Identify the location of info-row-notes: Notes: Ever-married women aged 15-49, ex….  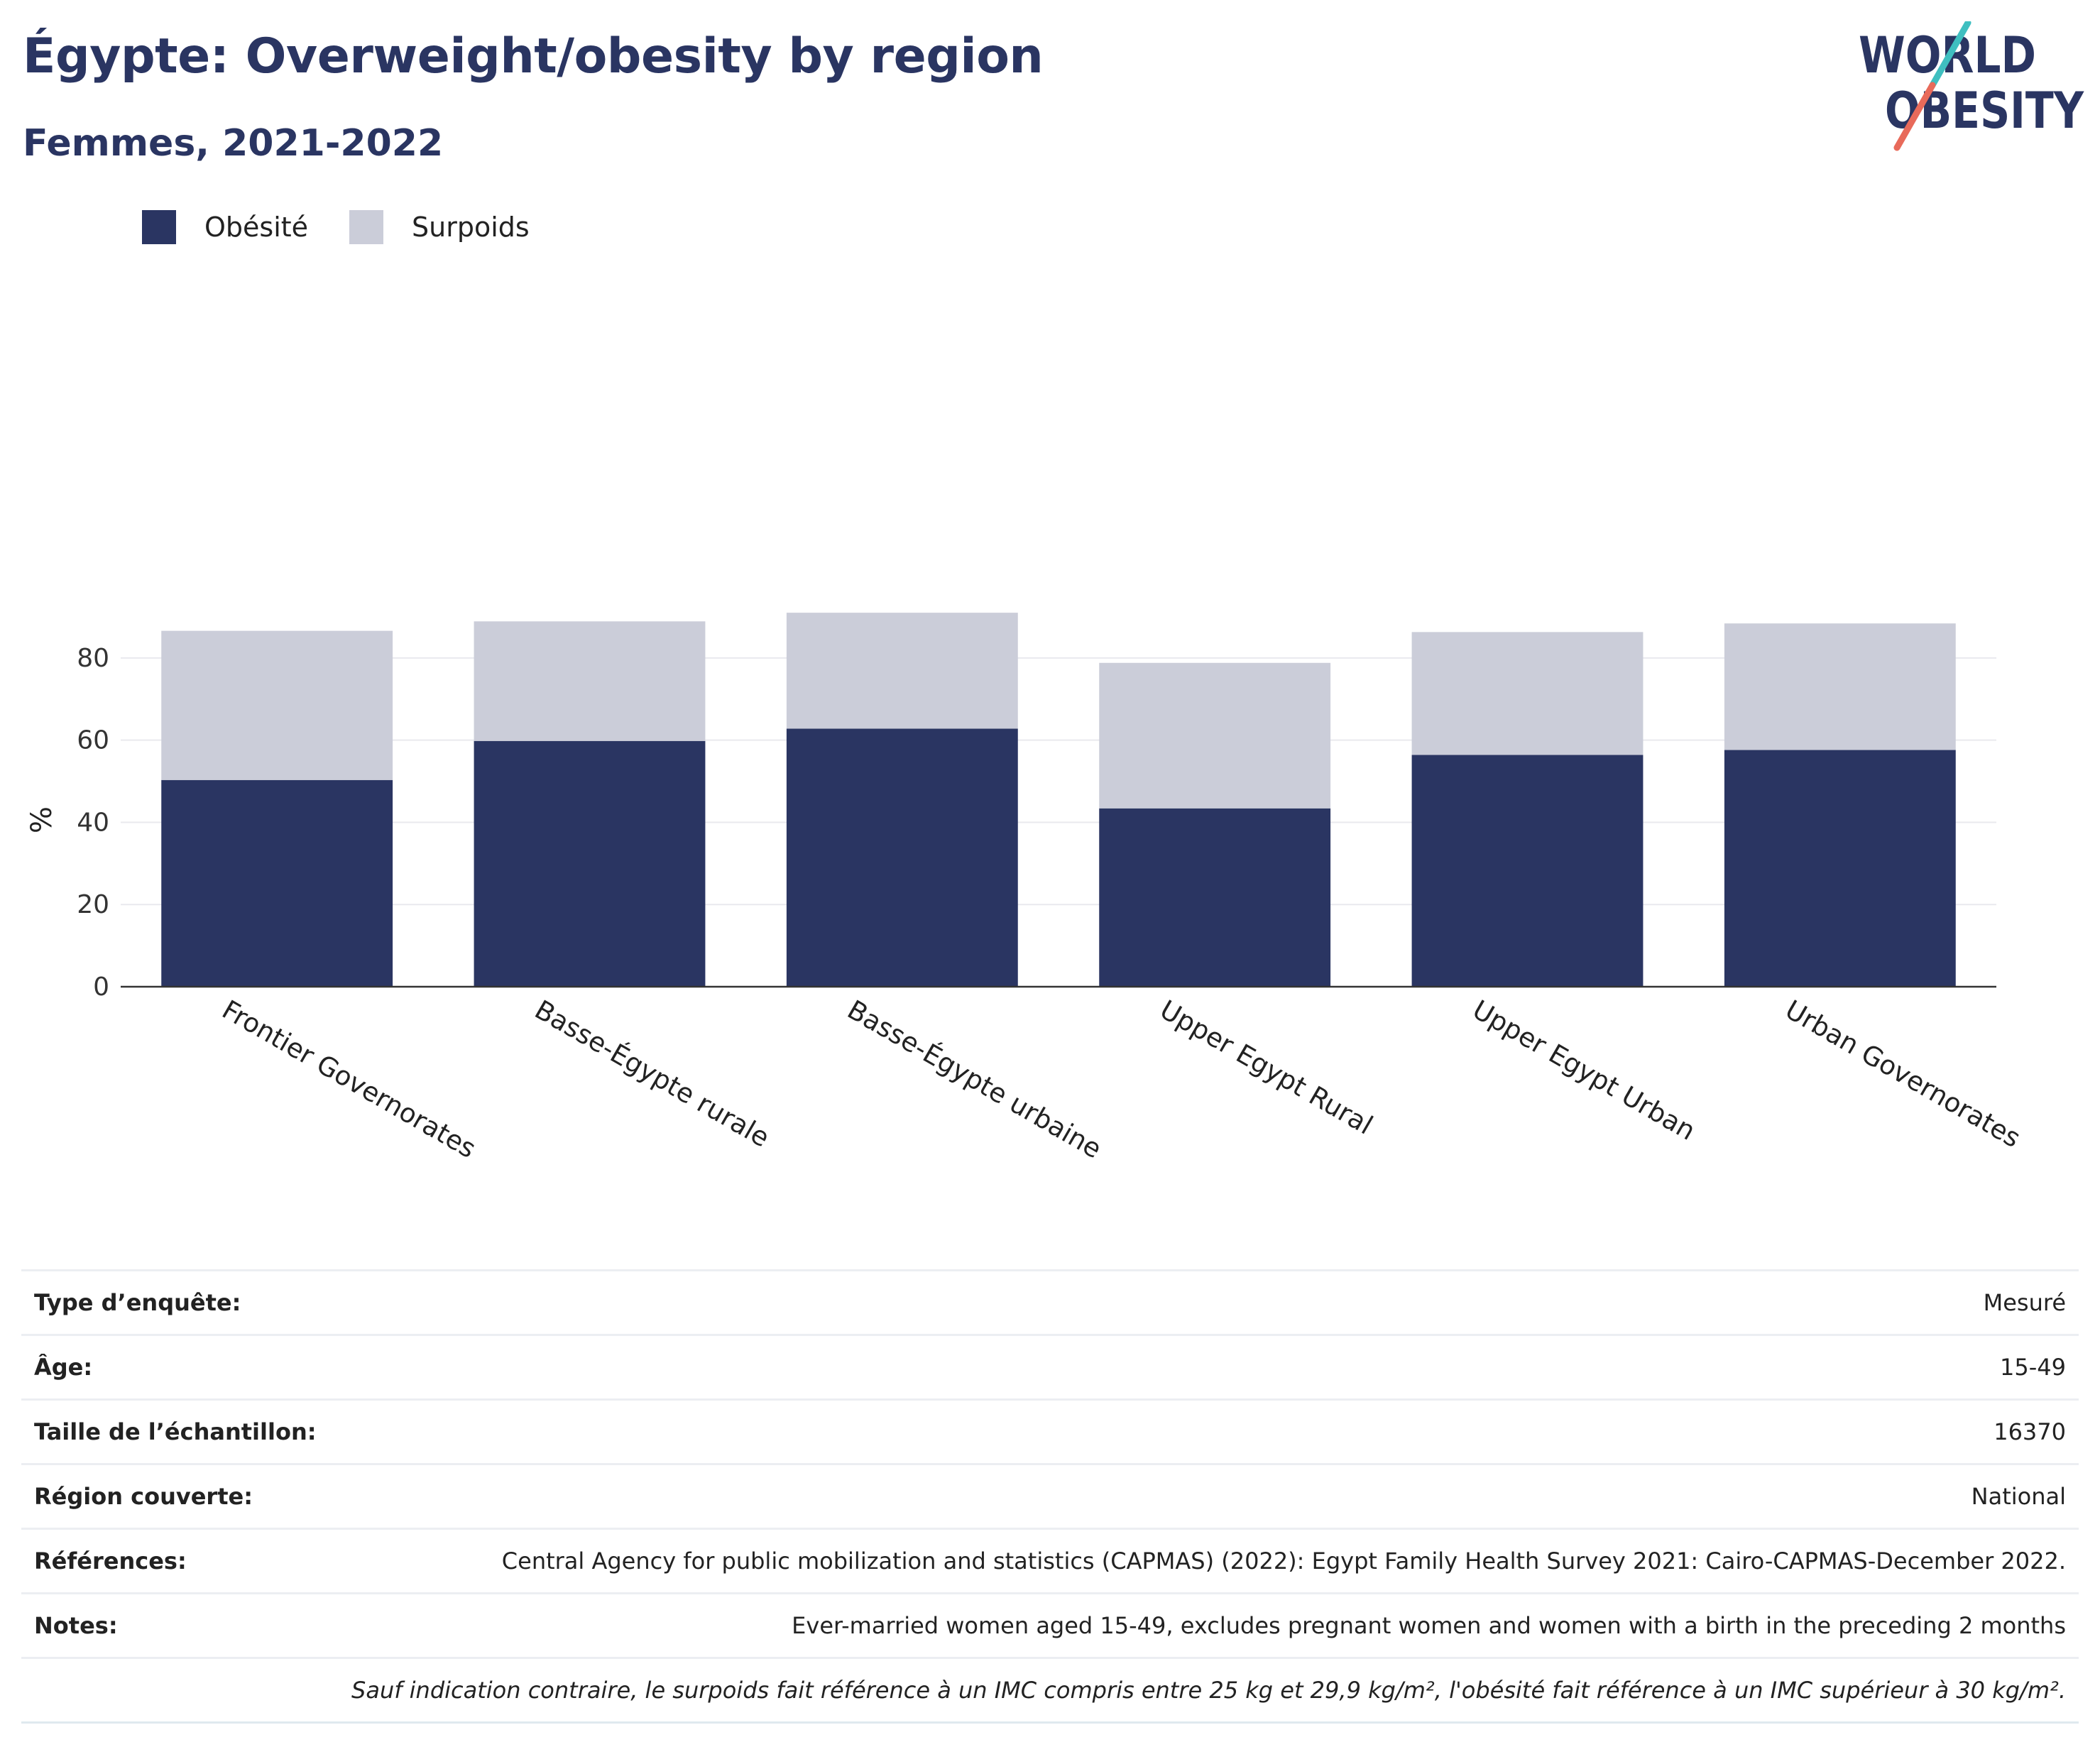
(1050, 1625).